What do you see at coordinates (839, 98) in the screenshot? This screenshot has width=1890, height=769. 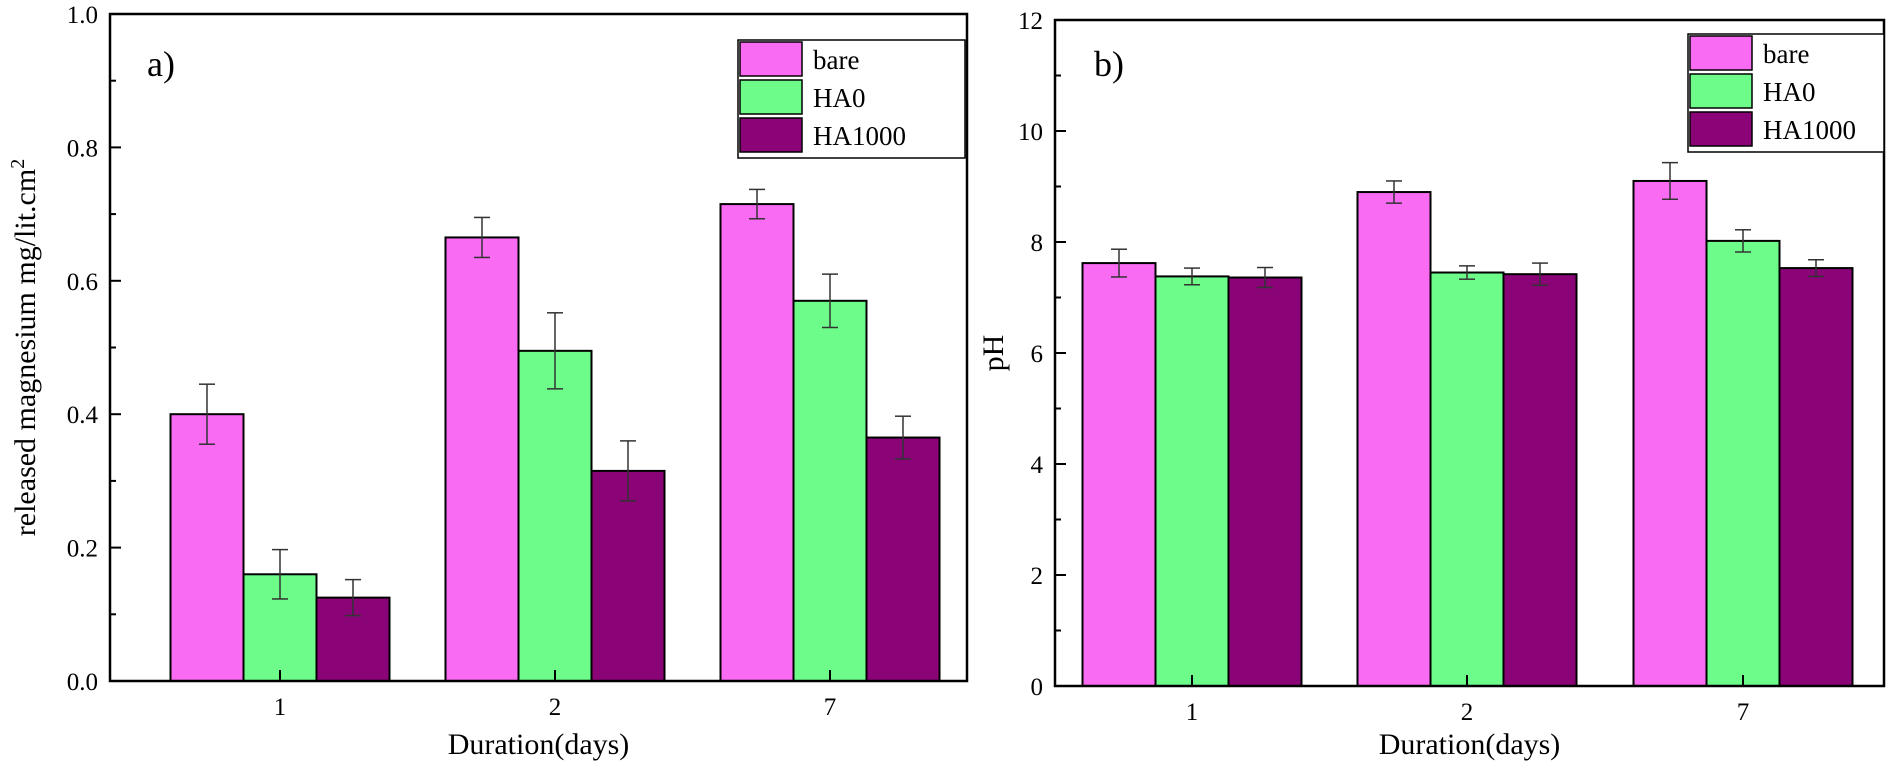 I see `legend-label-a-HA0: HA0` at bounding box center [839, 98].